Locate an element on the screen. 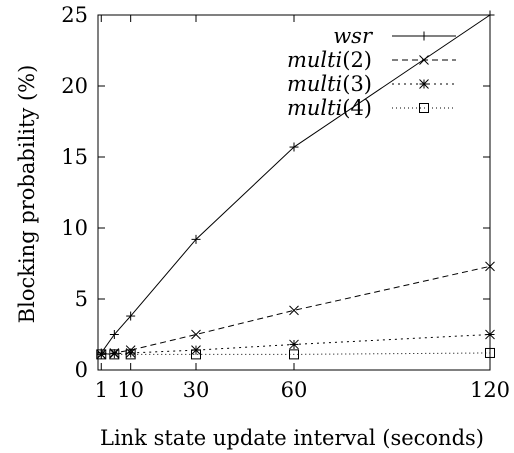 The image size is (514, 453). x-tick-label: 10 is located at coordinates (130, 390).